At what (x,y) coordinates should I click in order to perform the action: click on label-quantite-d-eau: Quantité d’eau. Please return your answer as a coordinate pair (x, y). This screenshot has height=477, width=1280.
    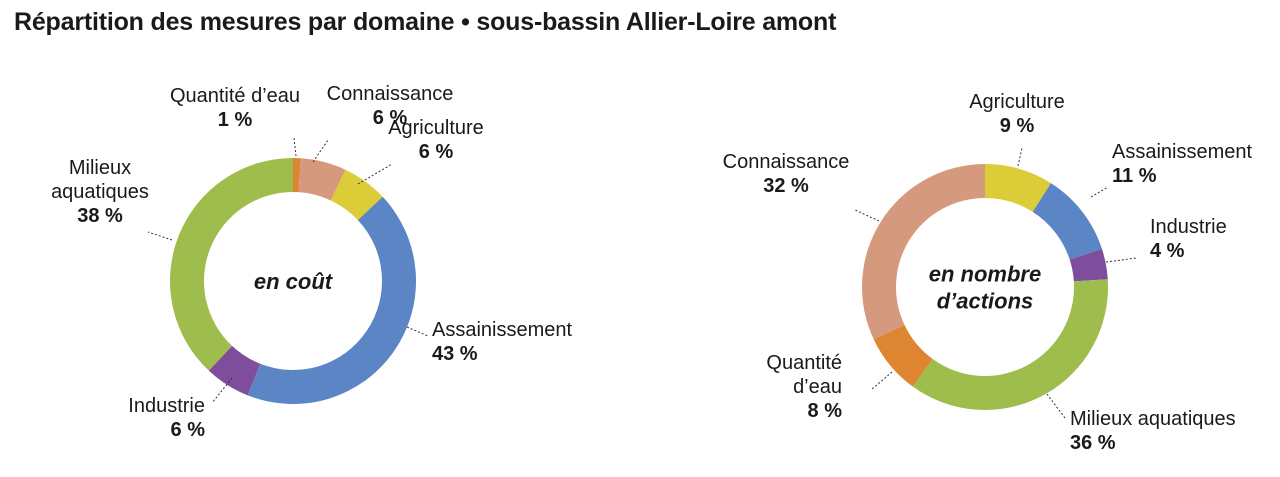
    Looking at the image, I should click on (235, 96).